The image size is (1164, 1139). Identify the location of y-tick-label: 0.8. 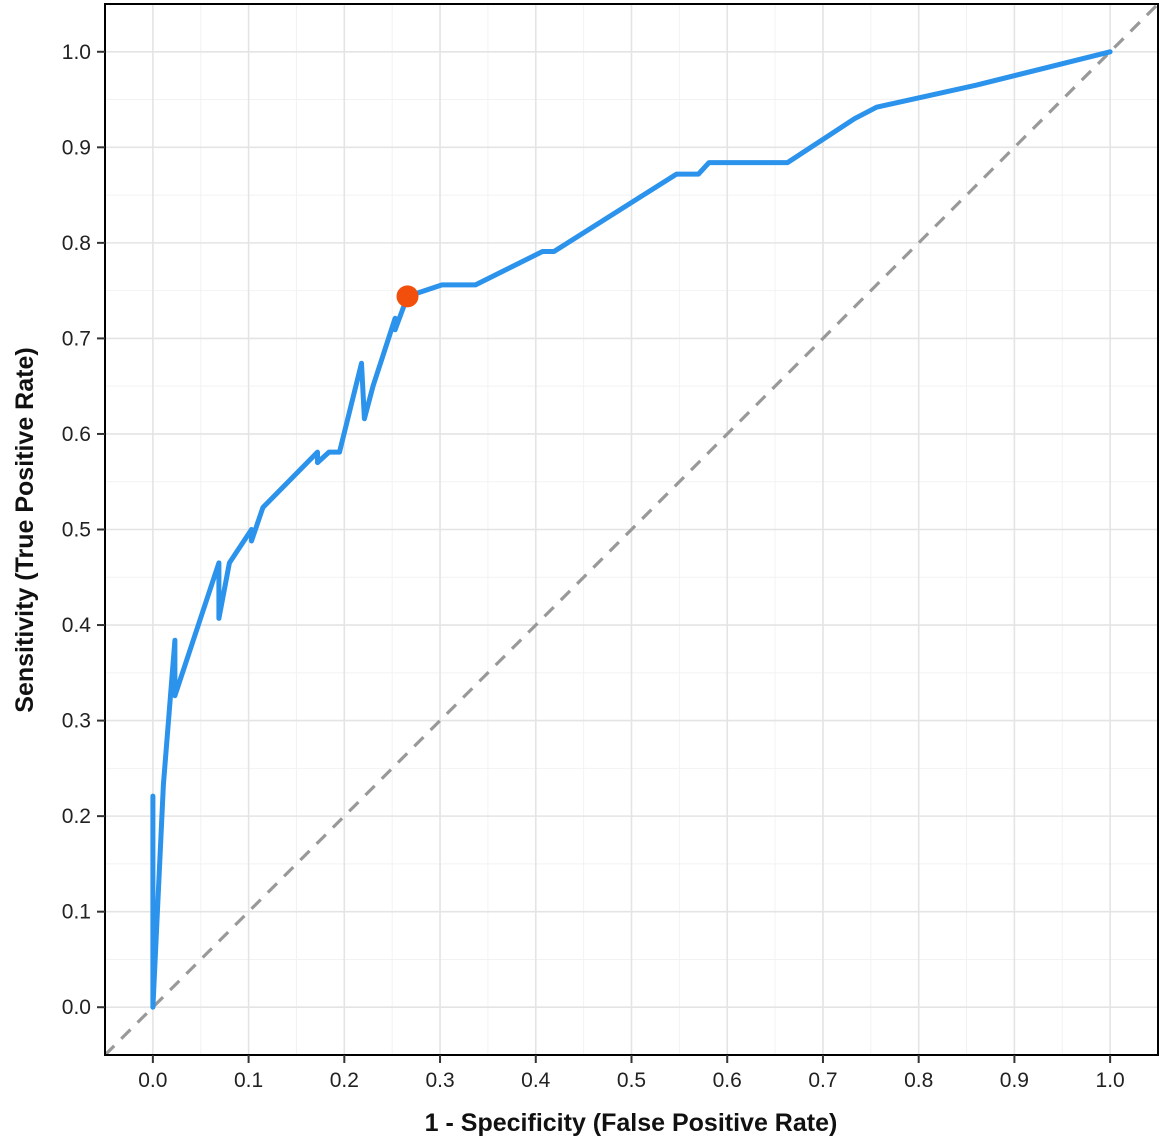
(76, 243).